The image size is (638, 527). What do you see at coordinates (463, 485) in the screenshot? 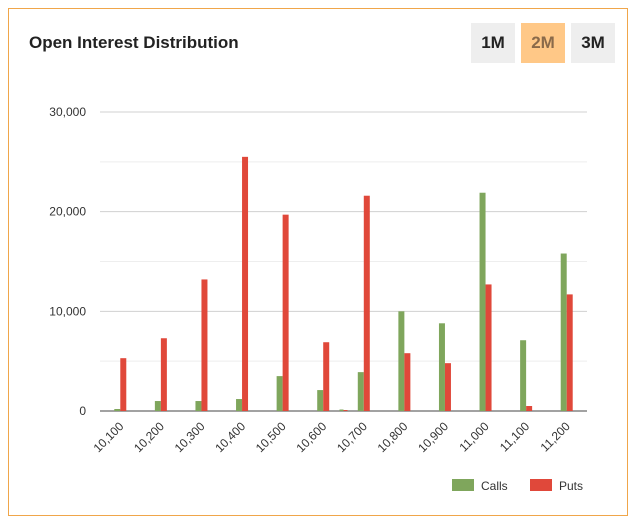
I see `legend-swatch-calls` at bounding box center [463, 485].